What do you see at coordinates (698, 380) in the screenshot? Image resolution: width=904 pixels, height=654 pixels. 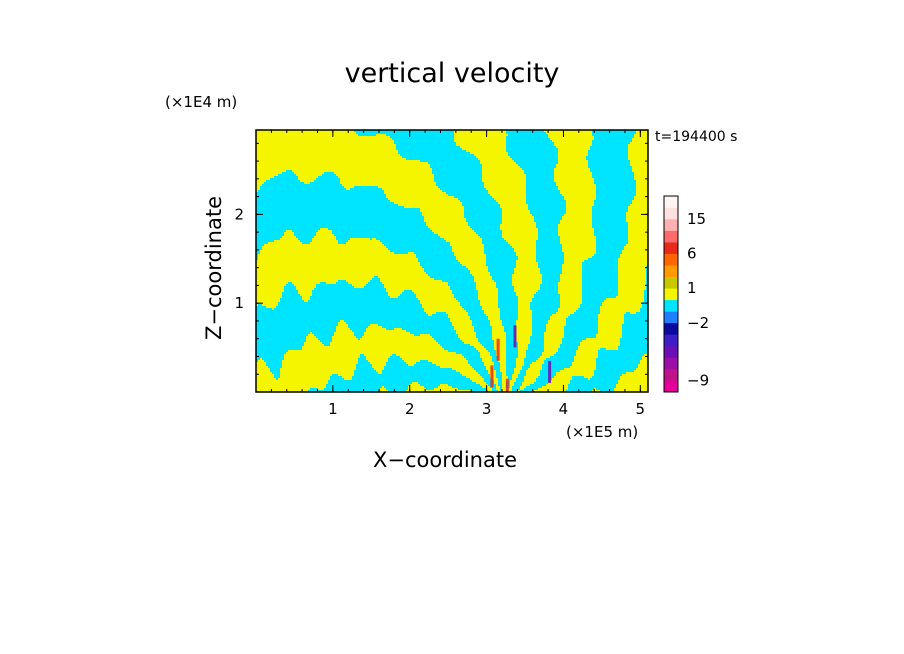 I see `colorbar-tick-label: −9` at bounding box center [698, 380].